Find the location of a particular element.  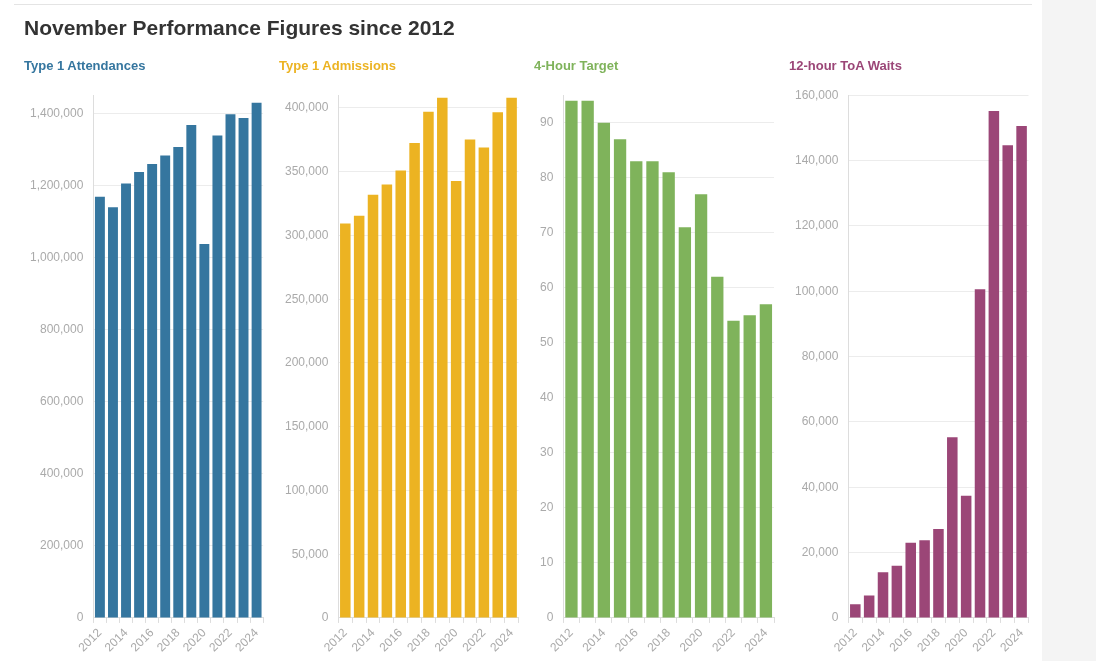

y-tick-label: 150,000 is located at coordinates (306, 426).